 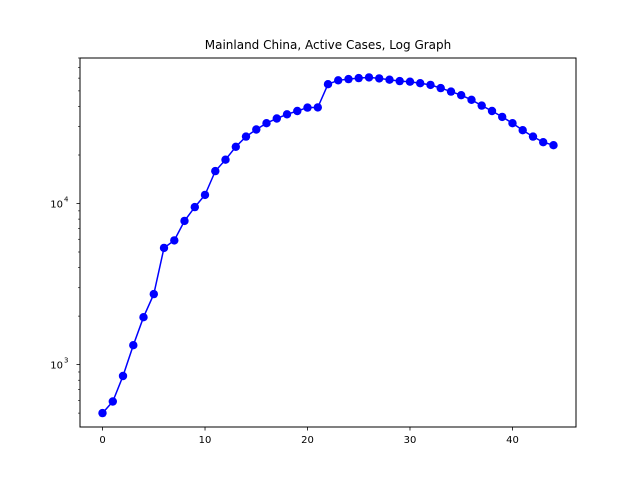 I want to click on y-tick-label: 10 3, so click(x=59, y=364).